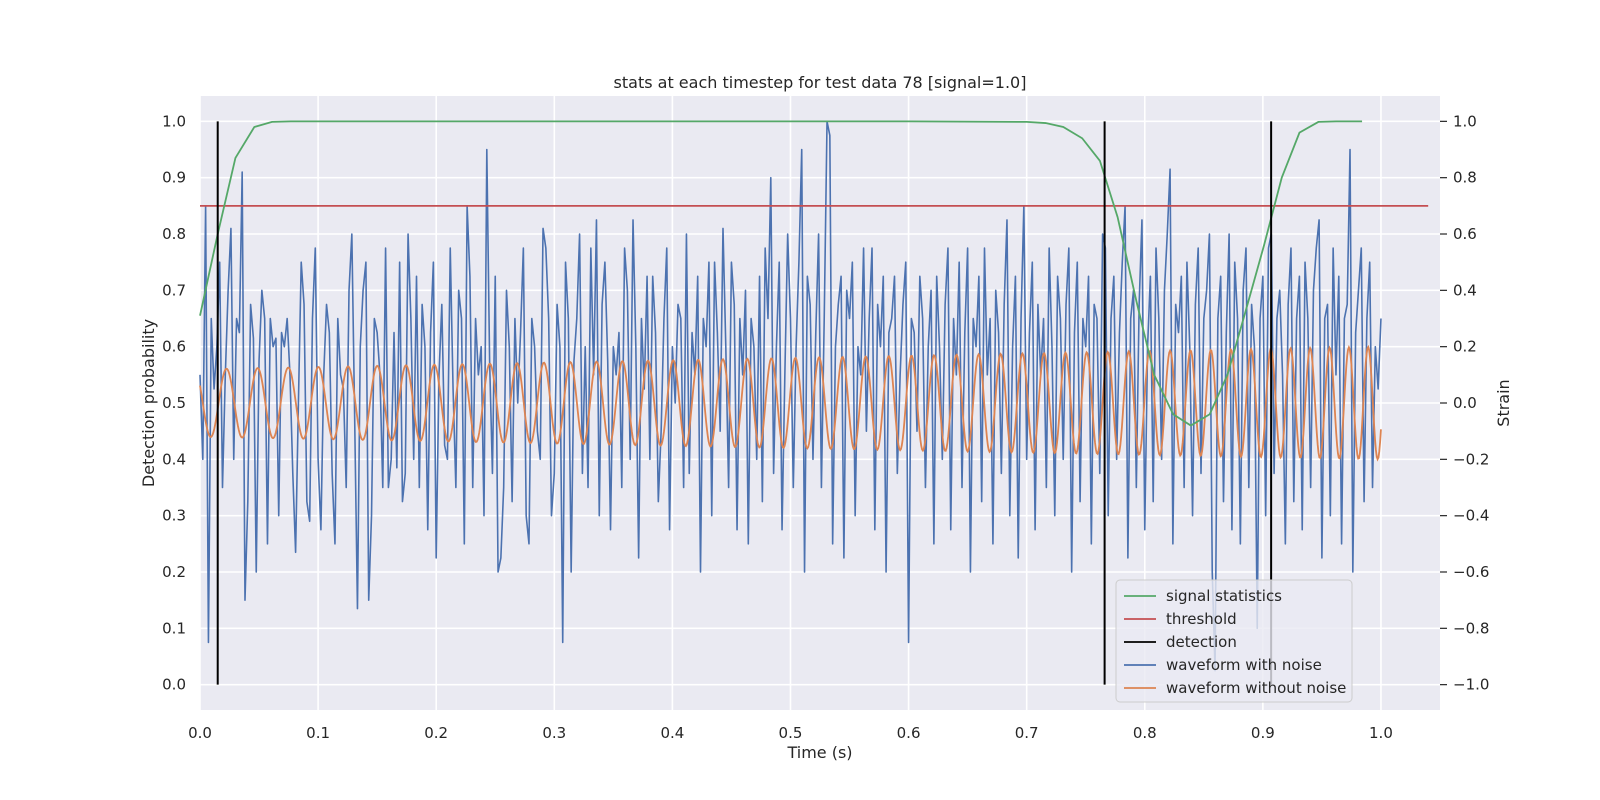  I want to click on y-tick-label: 0.7, so click(174, 290).